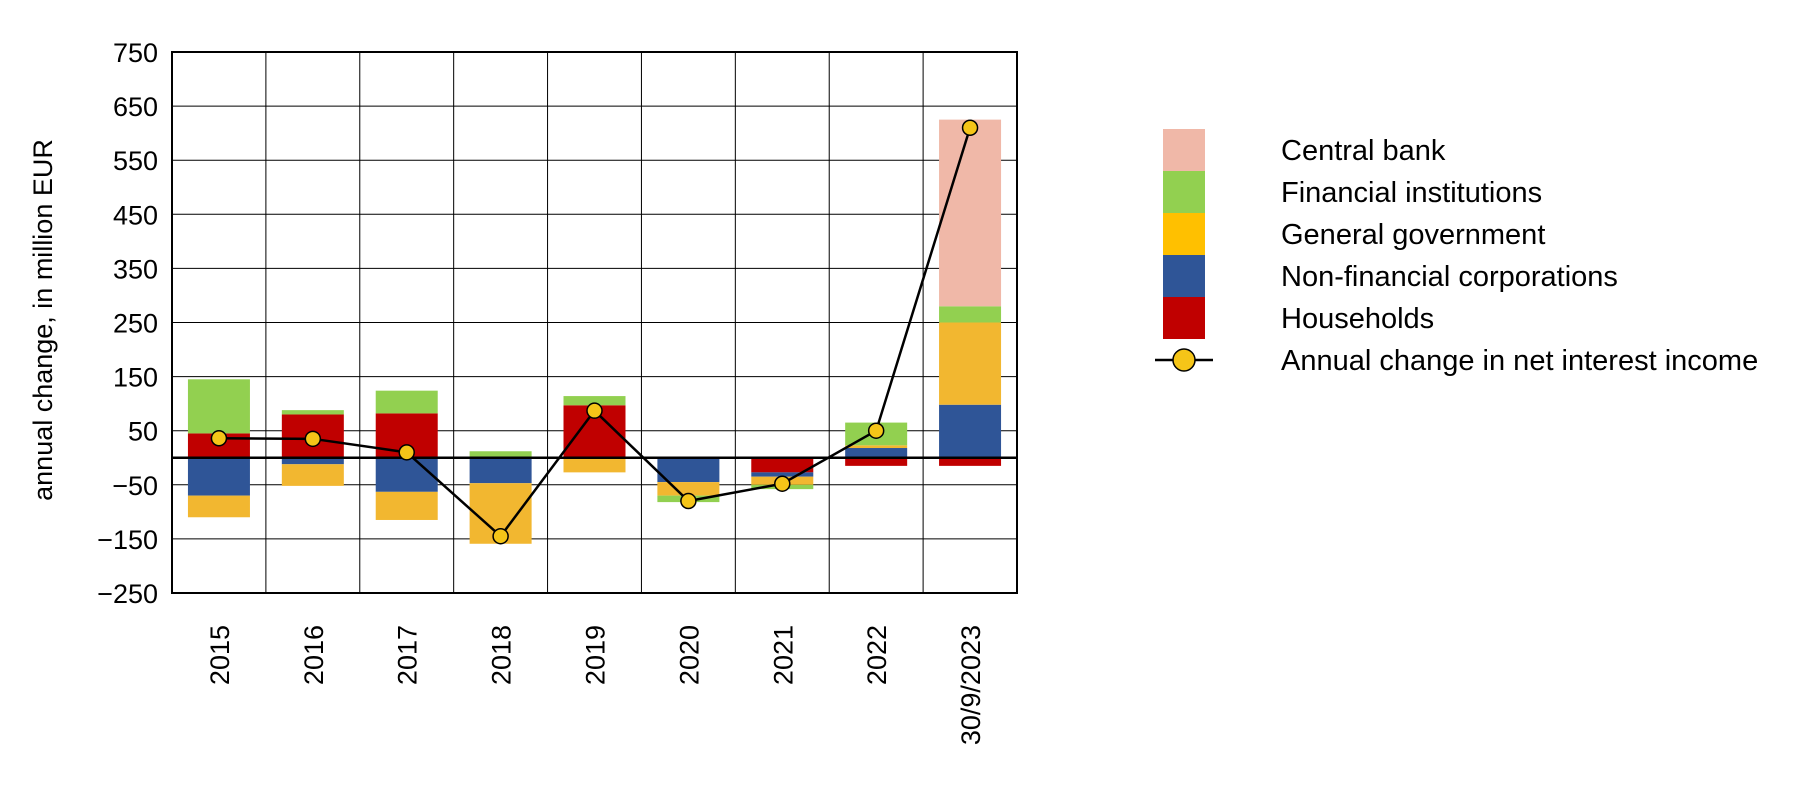 The height and width of the screenshot is (798, 1818). I want to click on y-tick-label: 650, so click(135, 107).